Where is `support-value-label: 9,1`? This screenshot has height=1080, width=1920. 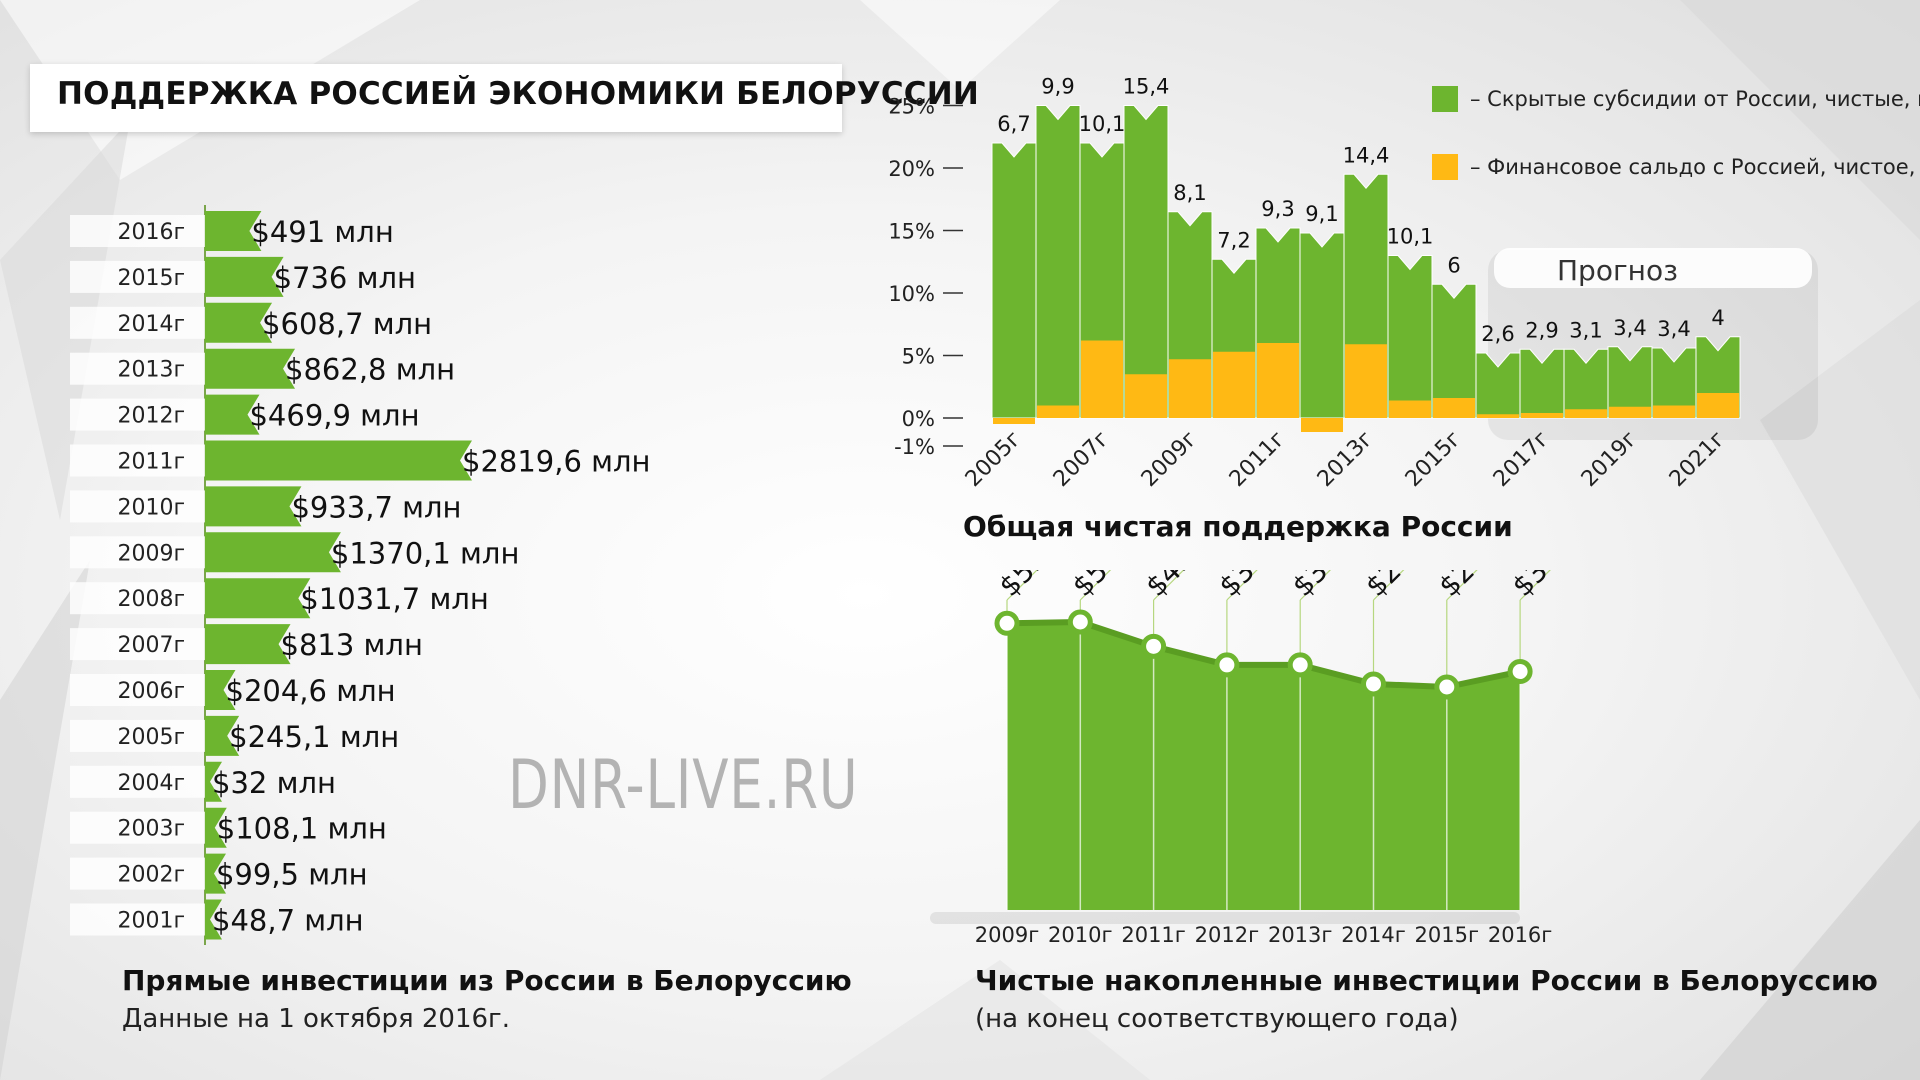 support-value-label: 9,1 is located at coordinates (1321, 214).